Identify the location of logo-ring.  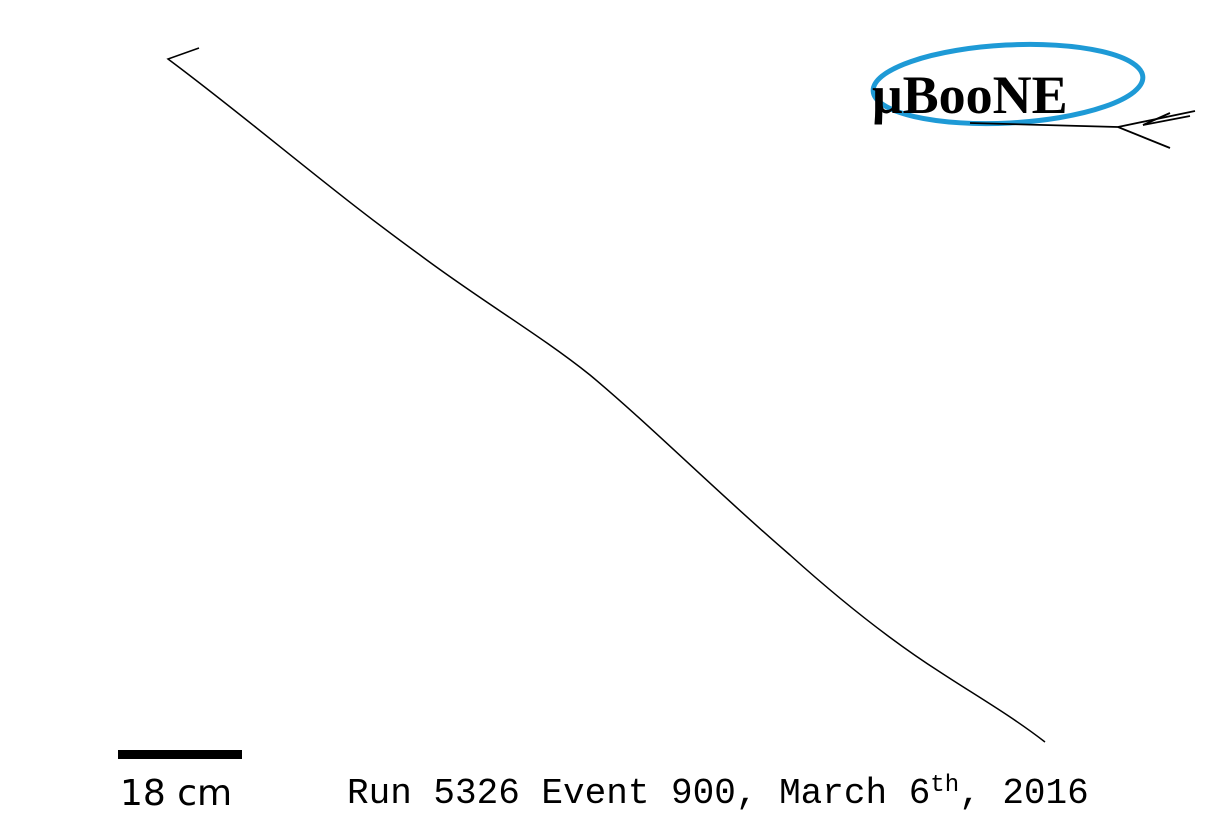
(1008, 84).